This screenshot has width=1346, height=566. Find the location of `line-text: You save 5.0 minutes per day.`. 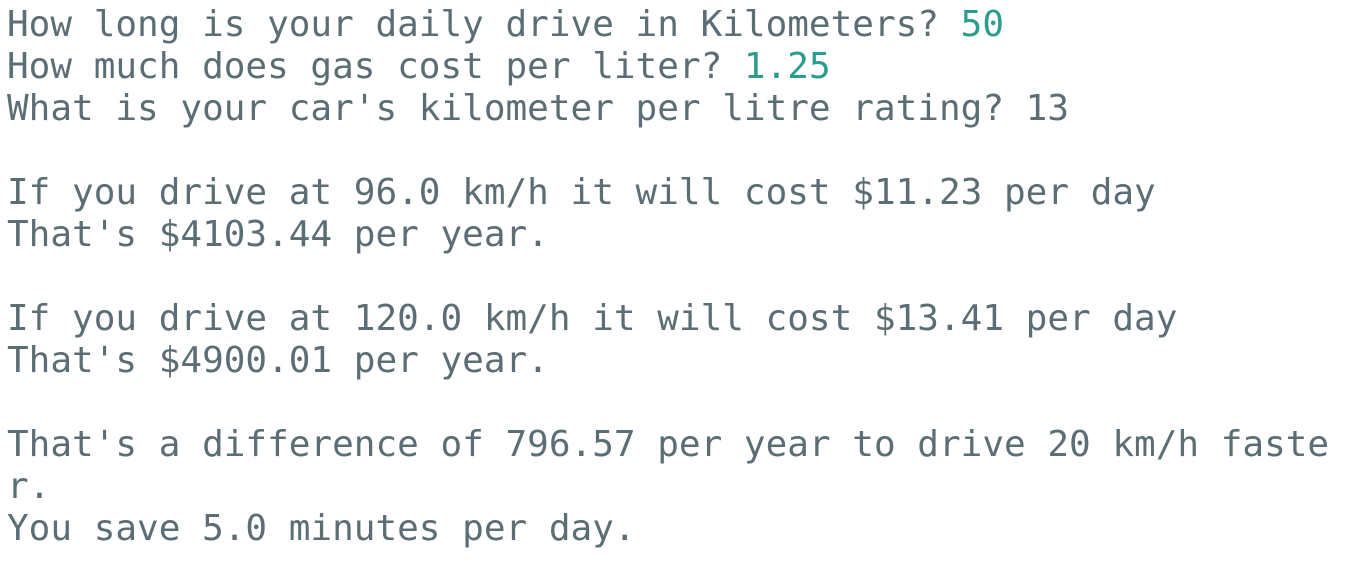

line-text: You save 5.0 minutes per day. is located at coordinates (321, 528).